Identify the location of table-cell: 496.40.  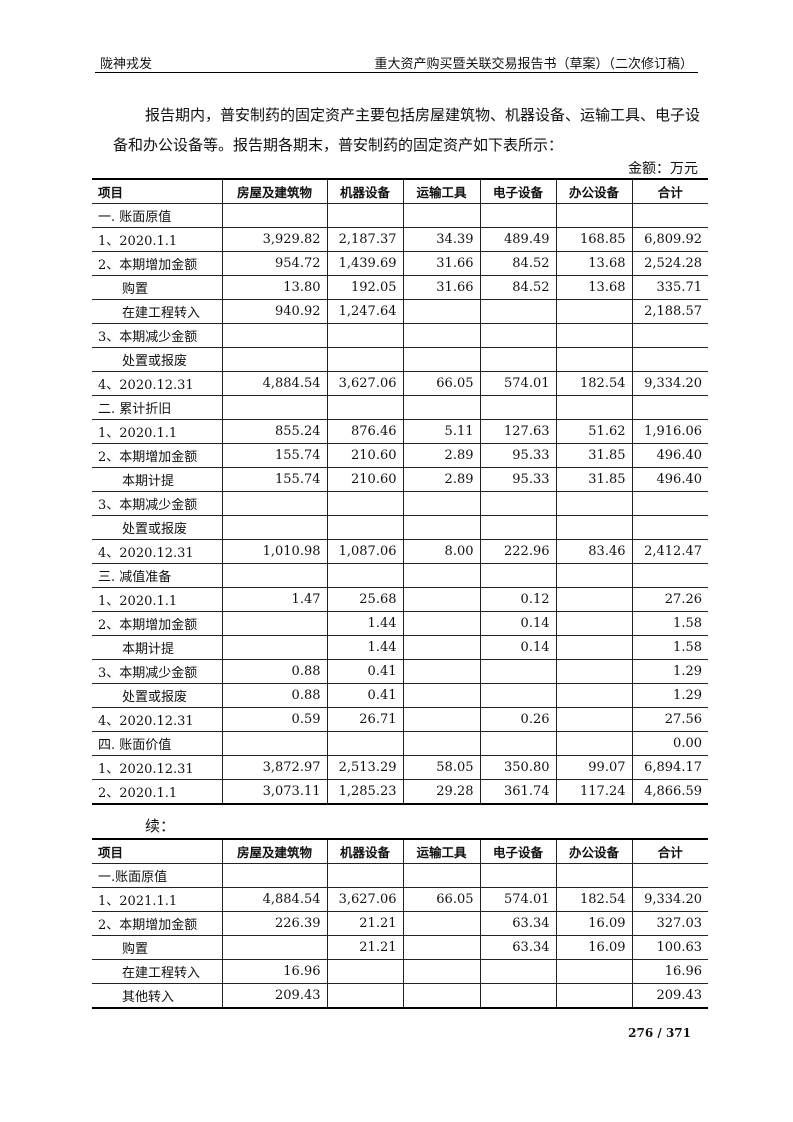
(669, 479).